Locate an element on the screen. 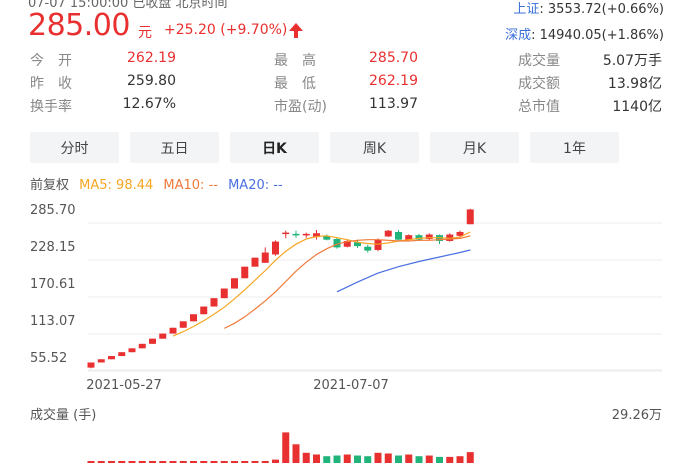  stat-label-amount: 成交额 is located at coordinates (539, 84).